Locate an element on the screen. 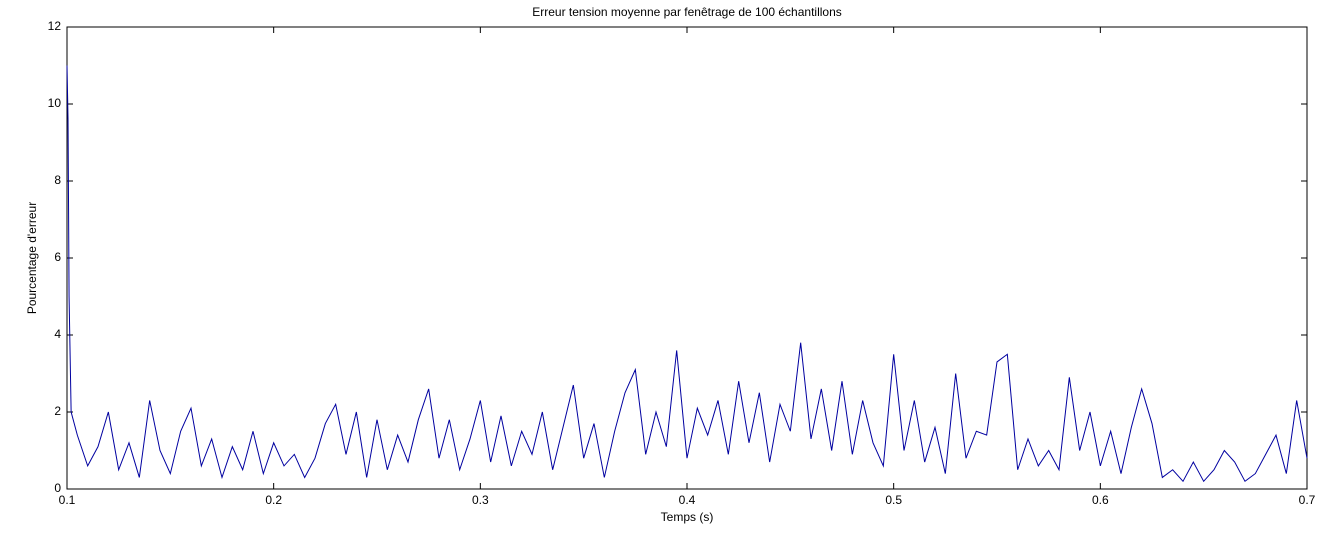 The width and height of the screenshot is (1335, 537). x-axis-label: Temps (s) is located at coordinates (687, 517).